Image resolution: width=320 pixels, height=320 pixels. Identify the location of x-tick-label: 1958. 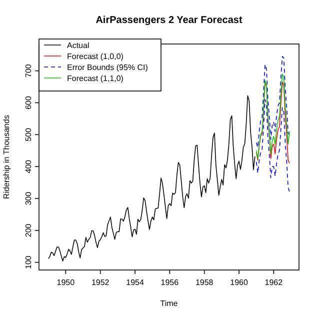
(204, 282).